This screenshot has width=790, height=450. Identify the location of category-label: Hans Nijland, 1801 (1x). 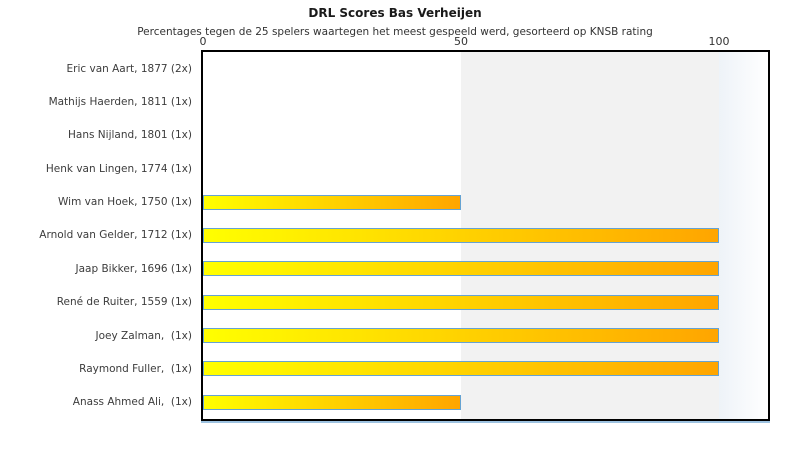
(130, 135).